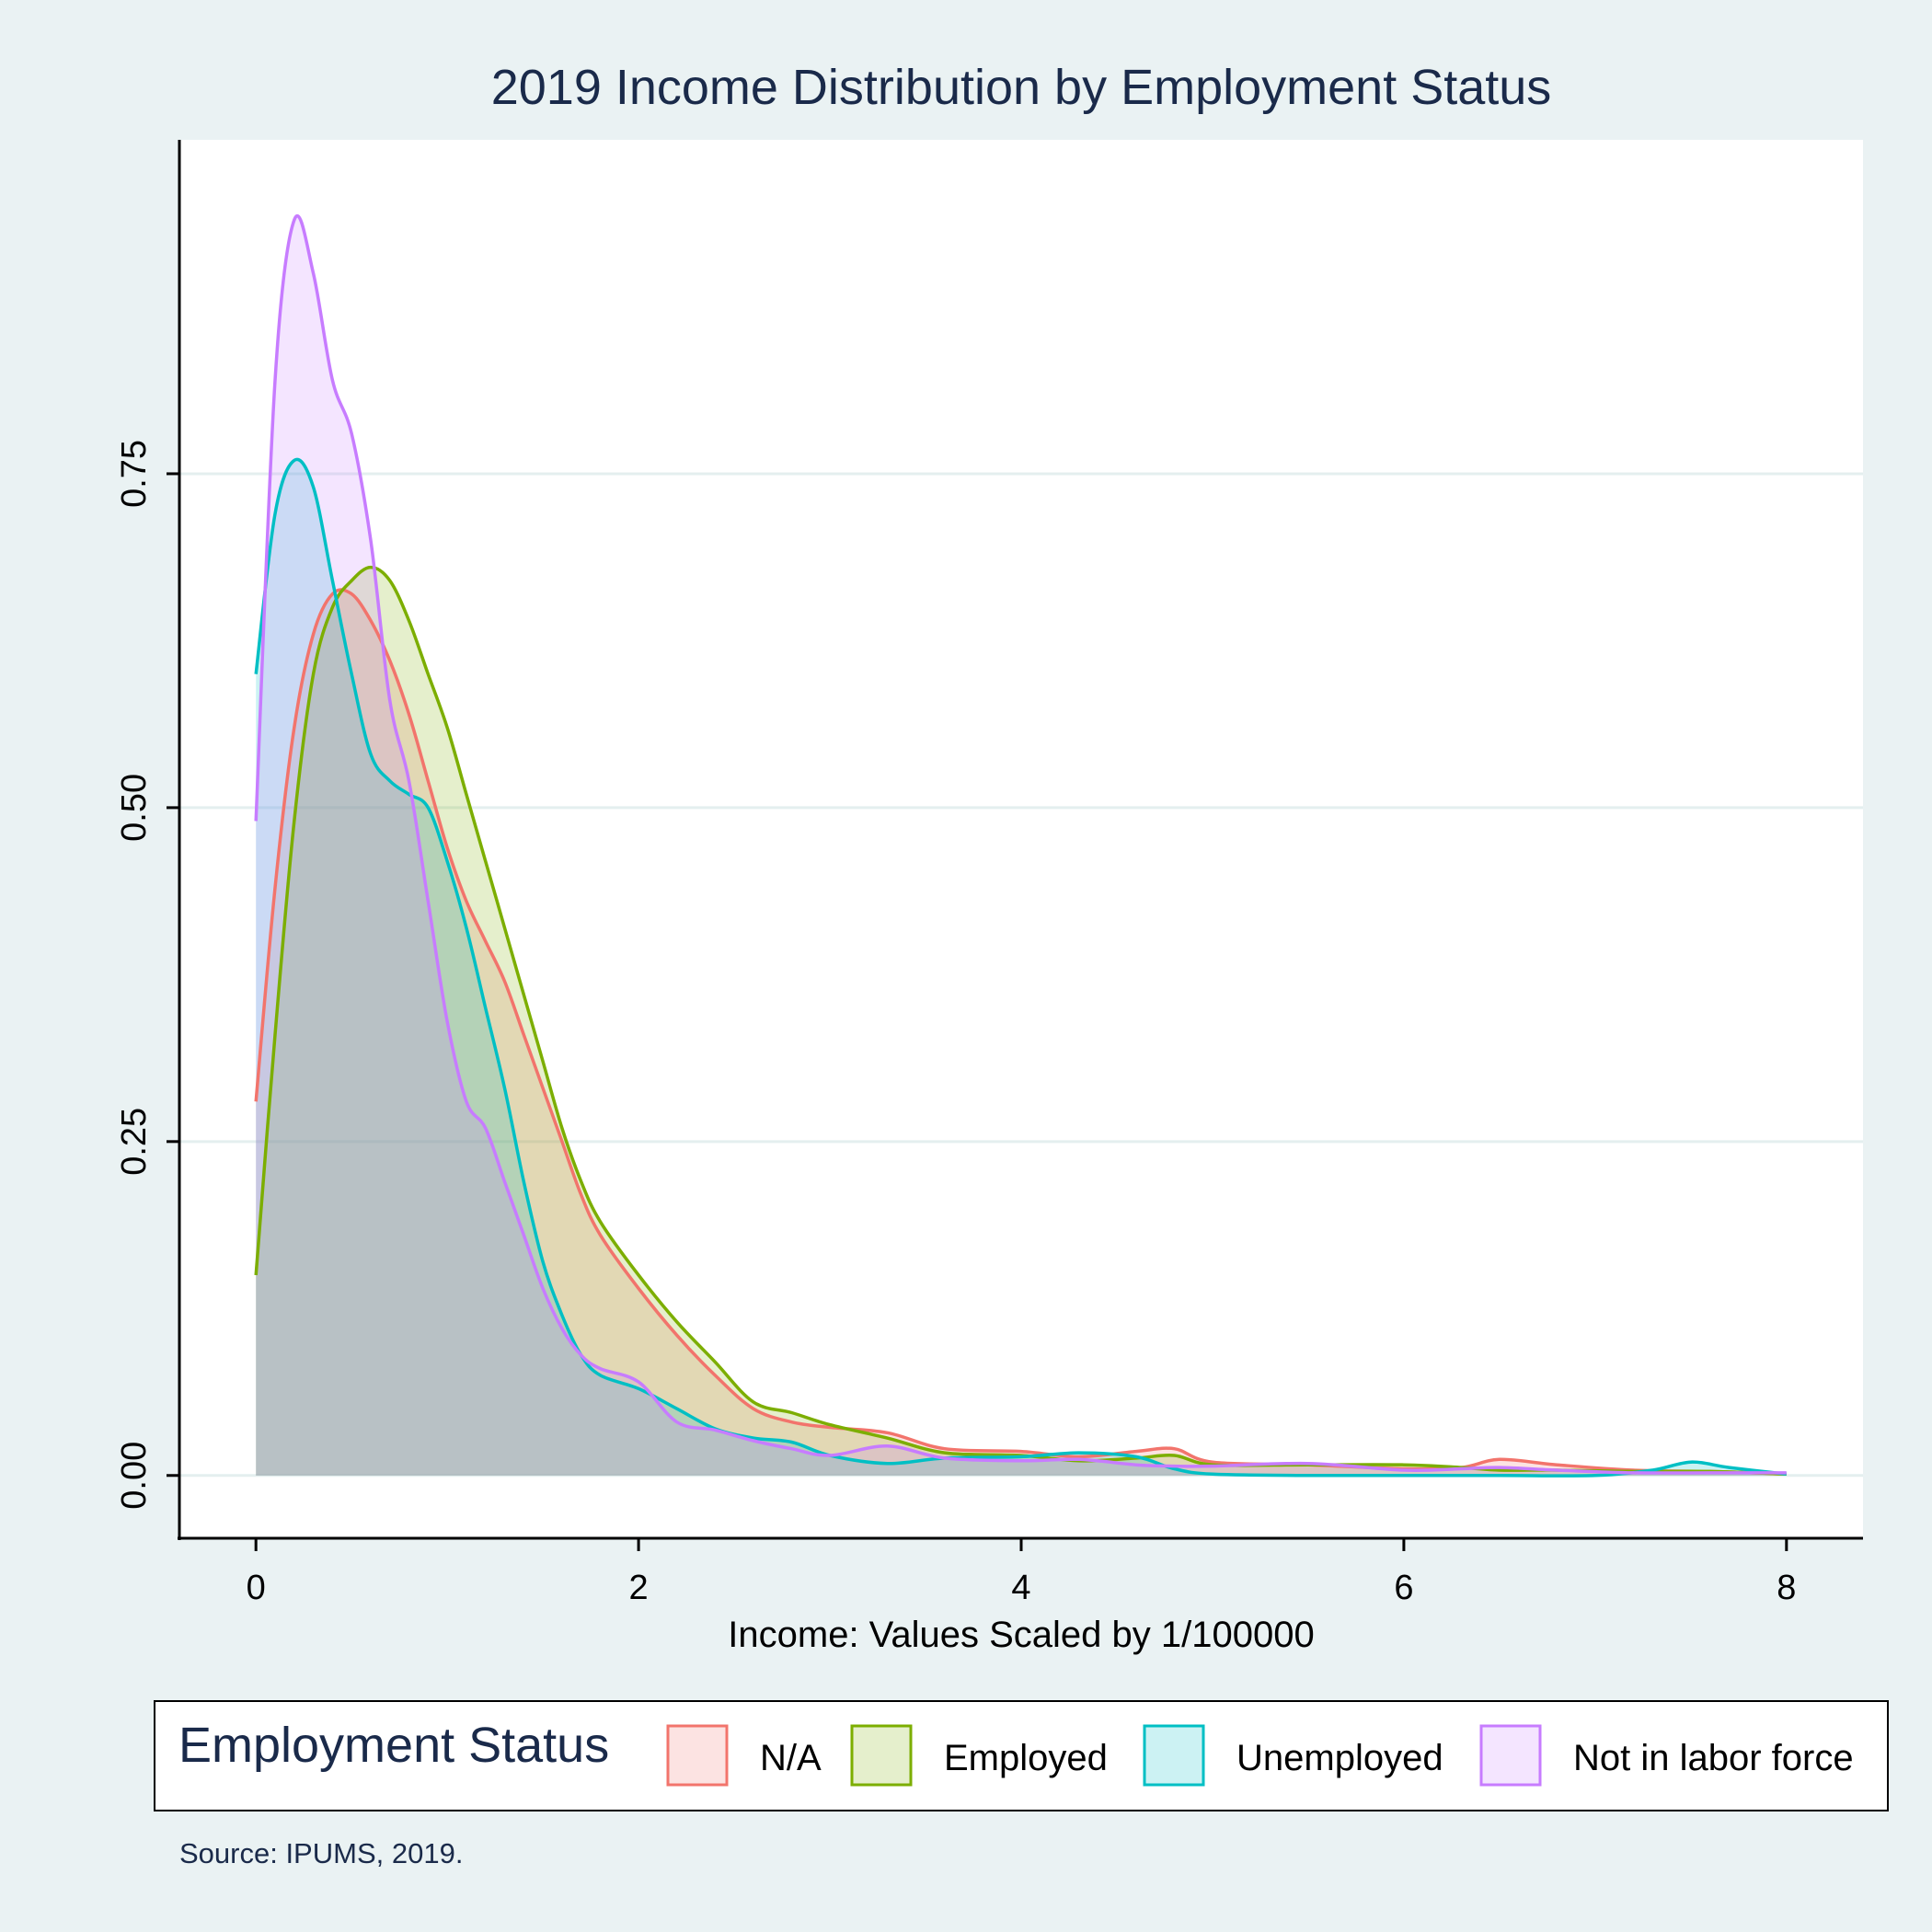 This screenshot has width=1932, height=1932. I want to click on legend-label-not-in-labor-force: Not in labor force, so click(1713, 1758).